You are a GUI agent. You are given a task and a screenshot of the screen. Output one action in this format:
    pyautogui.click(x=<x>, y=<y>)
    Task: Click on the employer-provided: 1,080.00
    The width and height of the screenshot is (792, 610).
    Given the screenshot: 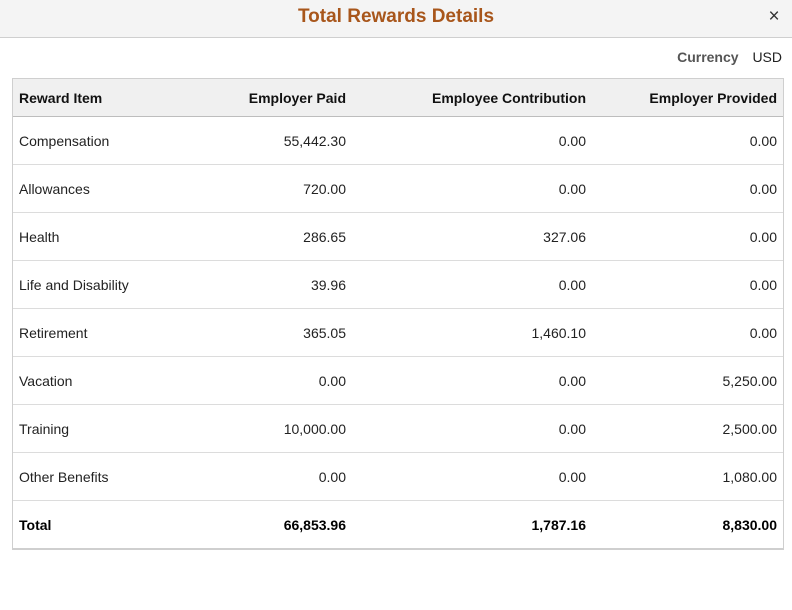 What is the action you would take?
    pyautogui.click(x=687, y=476)
    